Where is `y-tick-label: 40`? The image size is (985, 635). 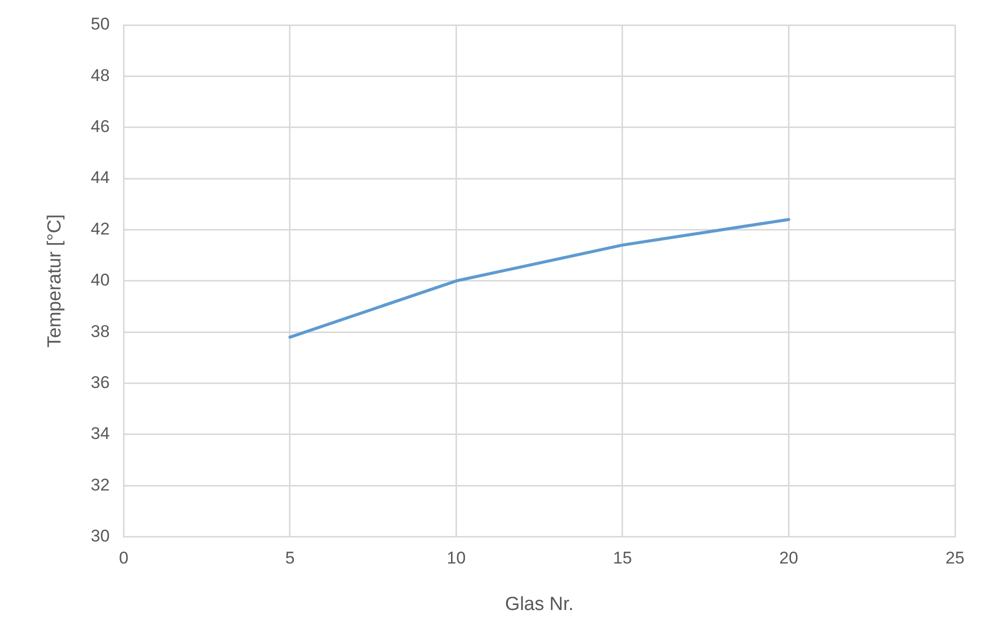 y-tick-label: 40 is located at coordinates (100, 280).